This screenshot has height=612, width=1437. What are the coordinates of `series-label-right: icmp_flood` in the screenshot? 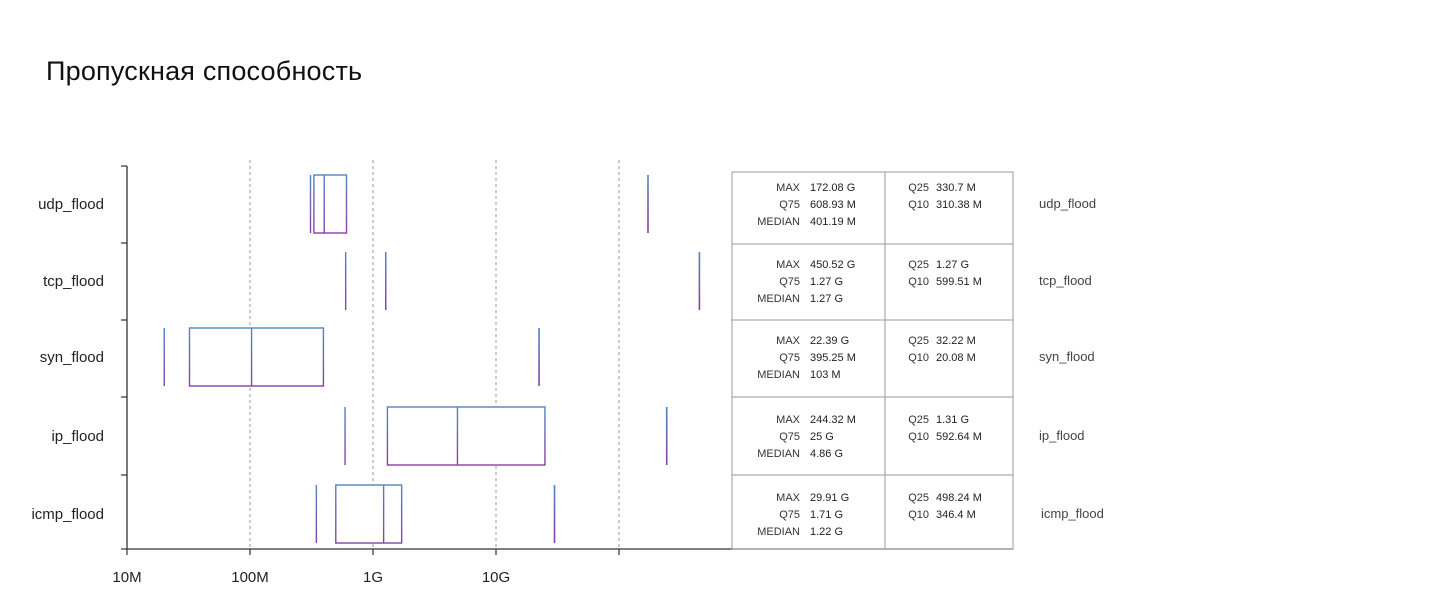 It's located at (1072, 513).